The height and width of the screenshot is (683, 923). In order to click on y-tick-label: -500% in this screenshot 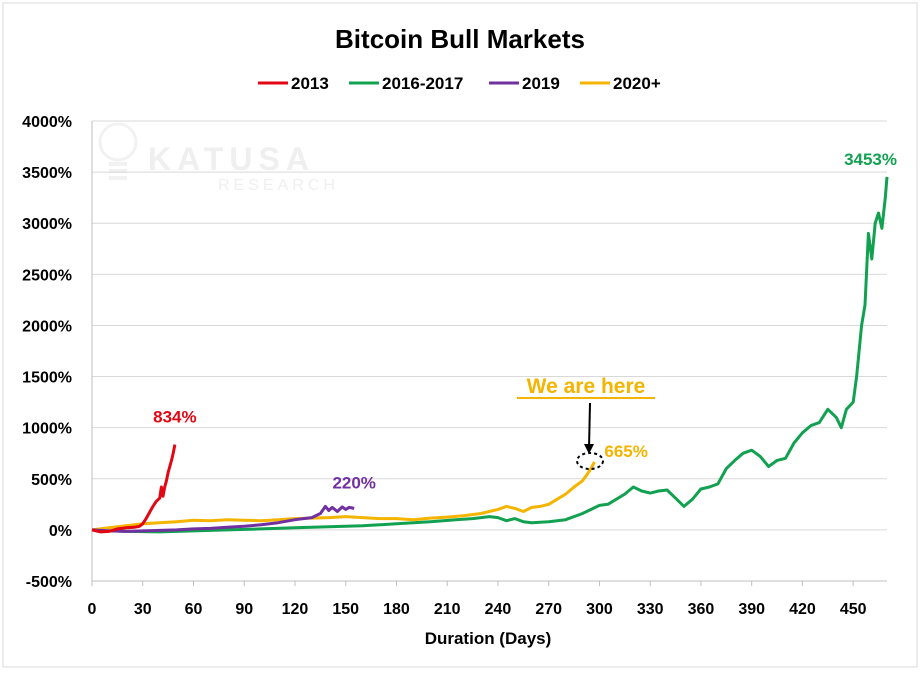, I will do `click(49, 582)`.